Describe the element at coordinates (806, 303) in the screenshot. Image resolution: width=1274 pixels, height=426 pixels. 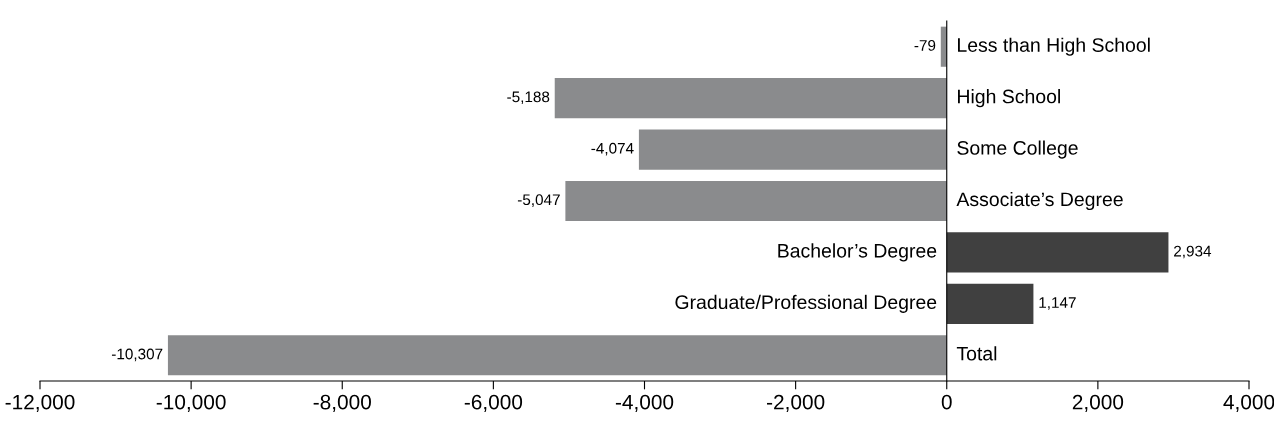
I see `y-tick-label: Graduate/Professional Degree` at that location.